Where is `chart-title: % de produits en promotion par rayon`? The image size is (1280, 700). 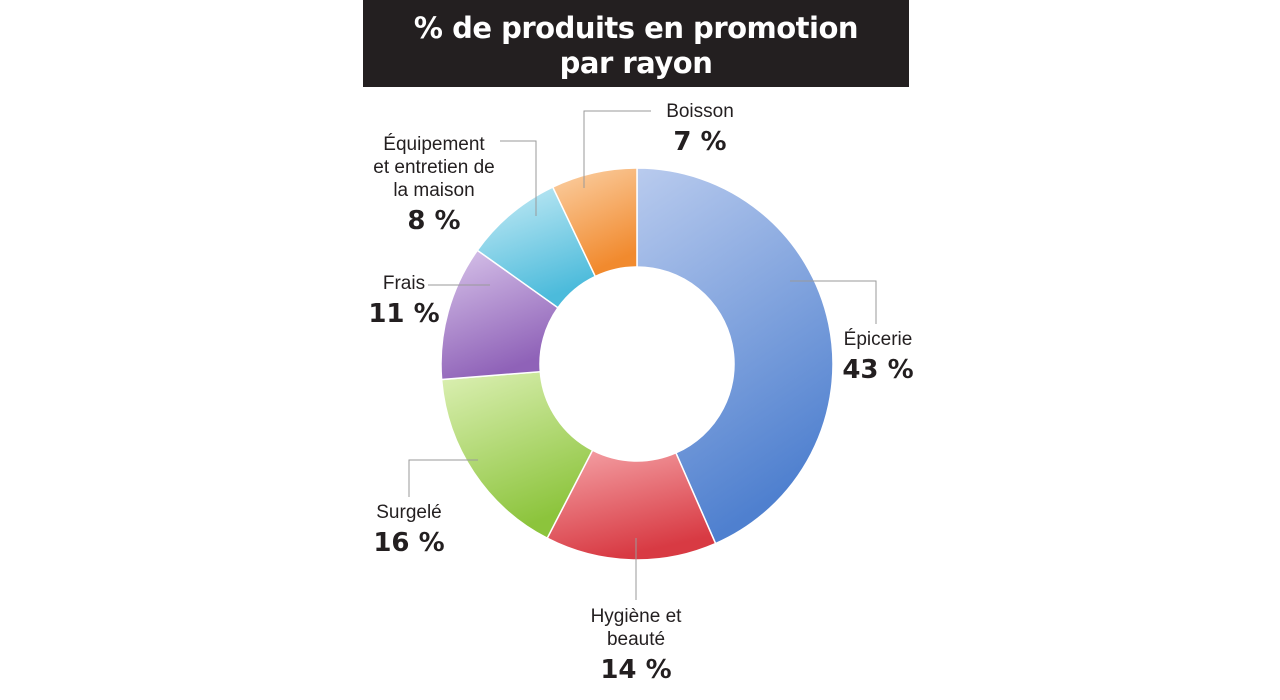 chart-title: % de produits en promotion par rayon is located at coordinates (636, 43).